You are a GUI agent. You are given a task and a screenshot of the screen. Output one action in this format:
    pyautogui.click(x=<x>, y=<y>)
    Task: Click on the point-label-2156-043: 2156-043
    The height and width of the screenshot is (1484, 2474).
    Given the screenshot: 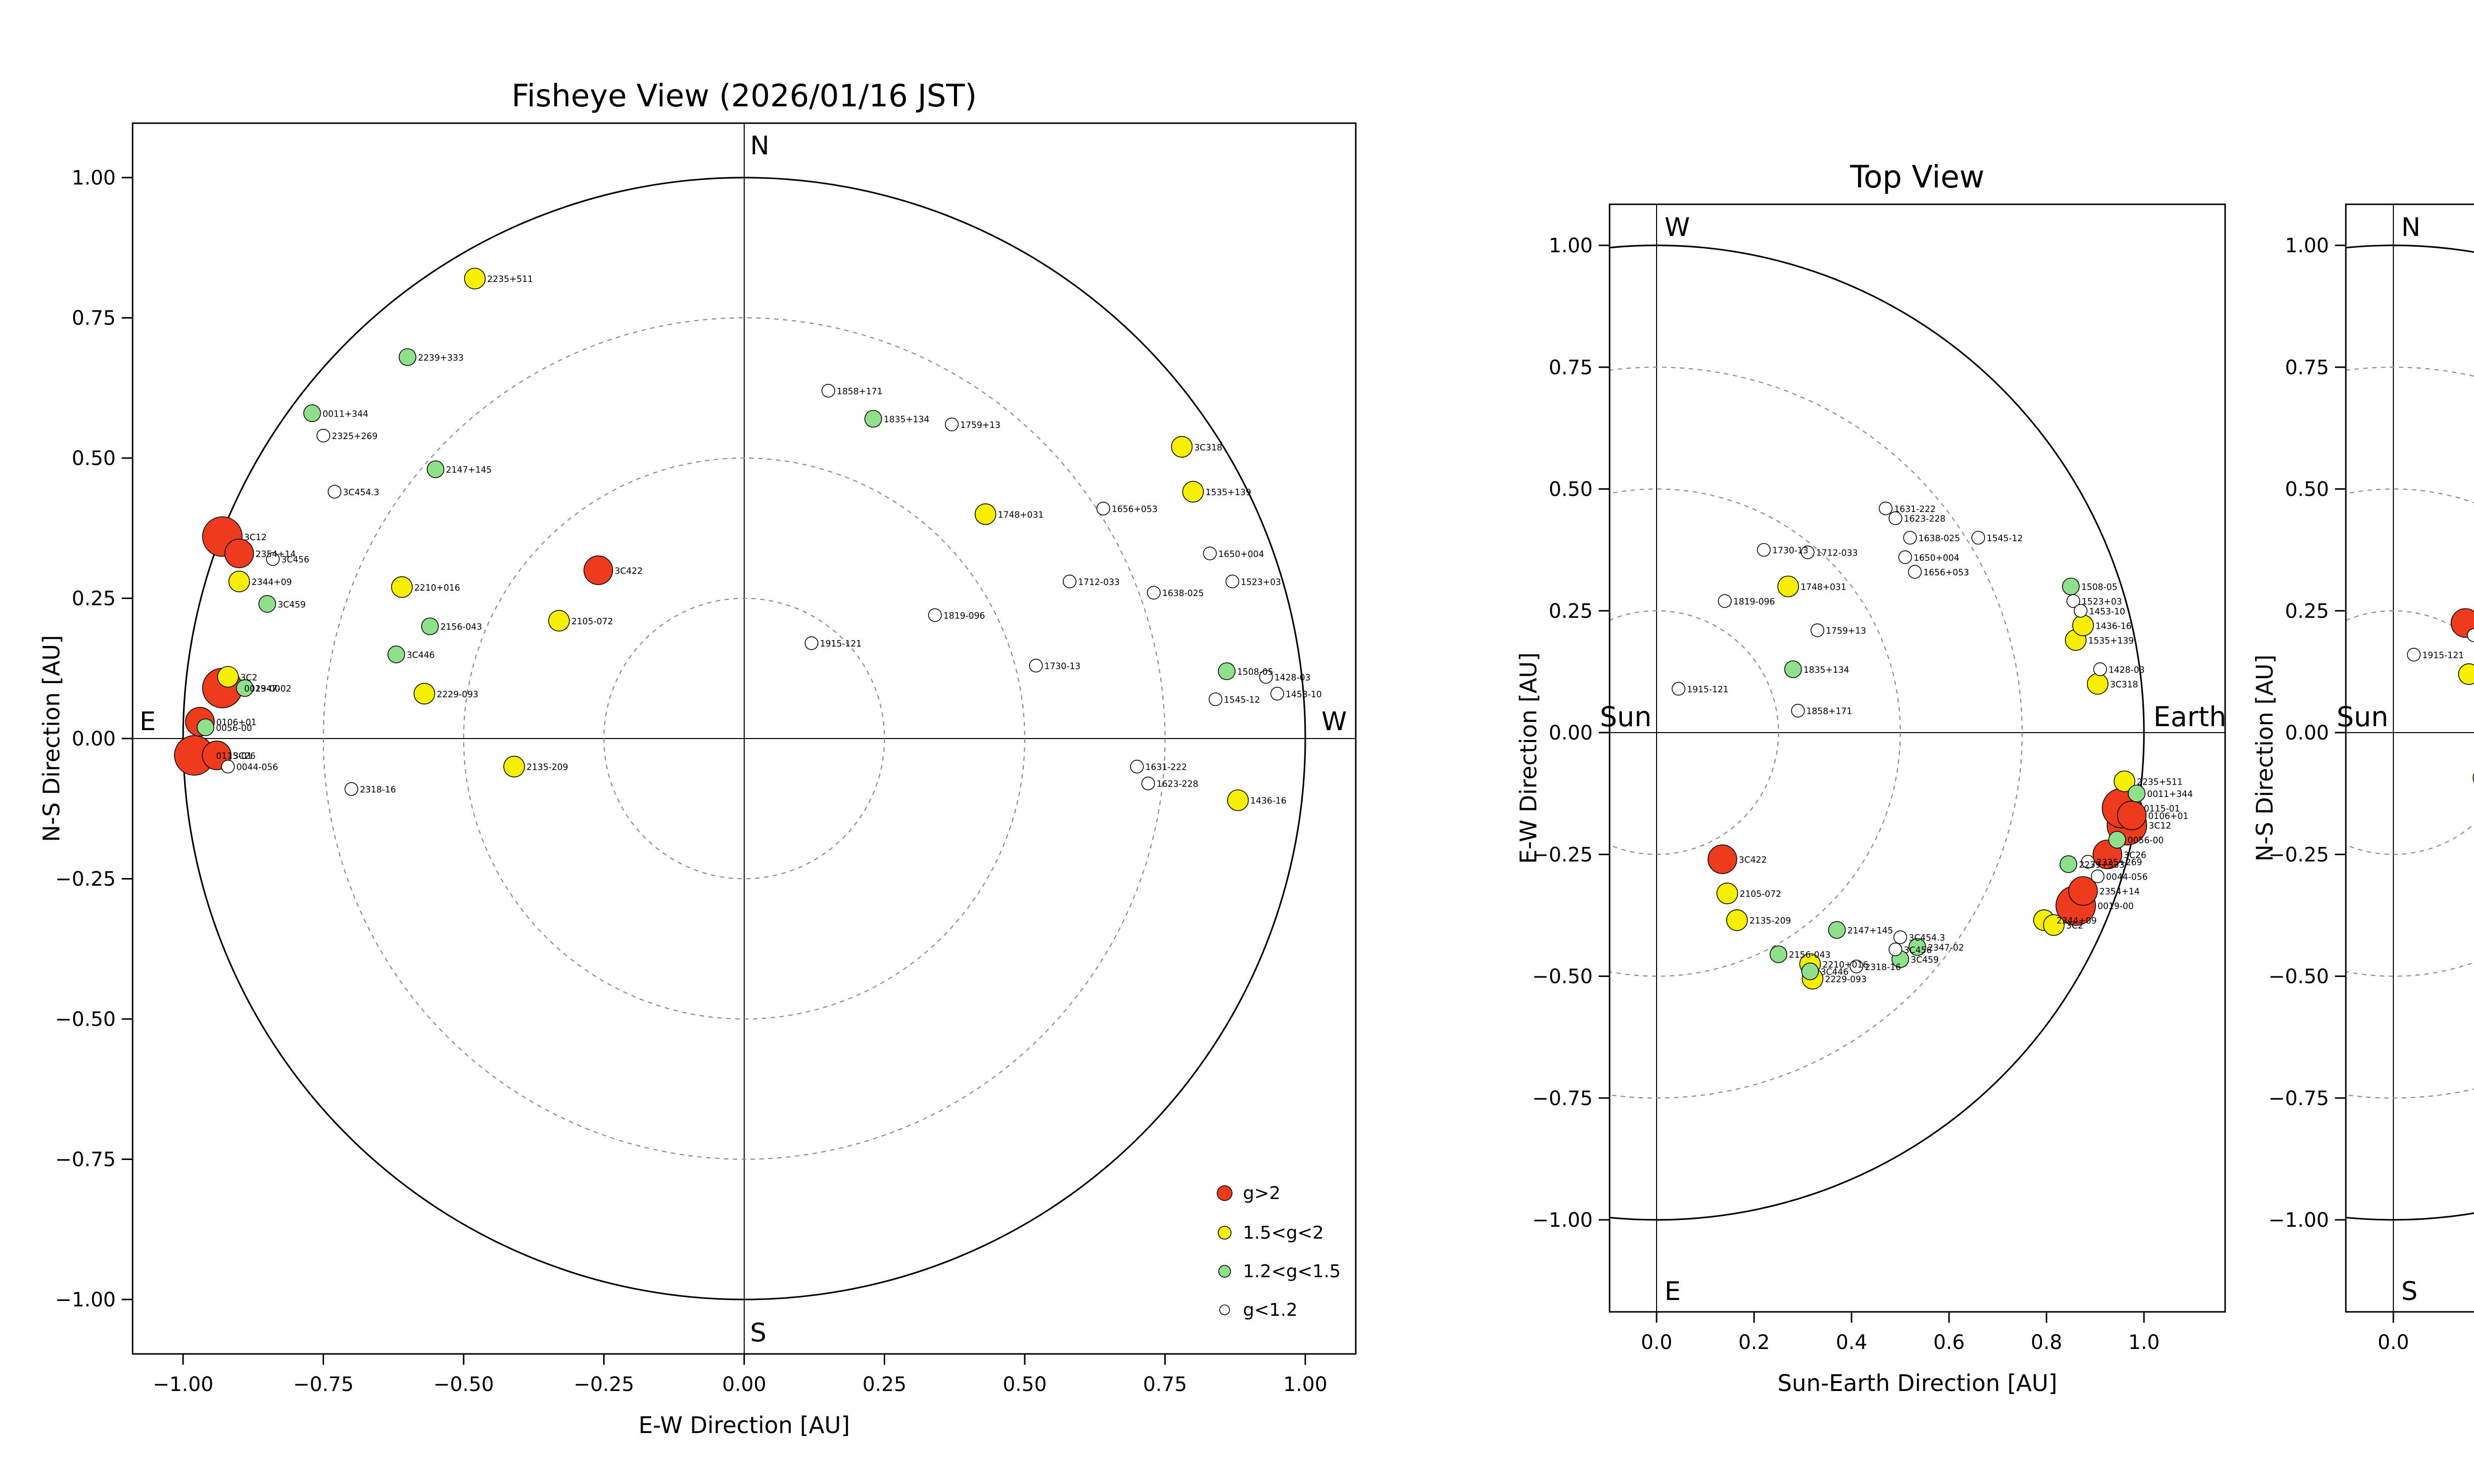 What is the action you would take?
    pyautogui.click(x=461, y=627)
    